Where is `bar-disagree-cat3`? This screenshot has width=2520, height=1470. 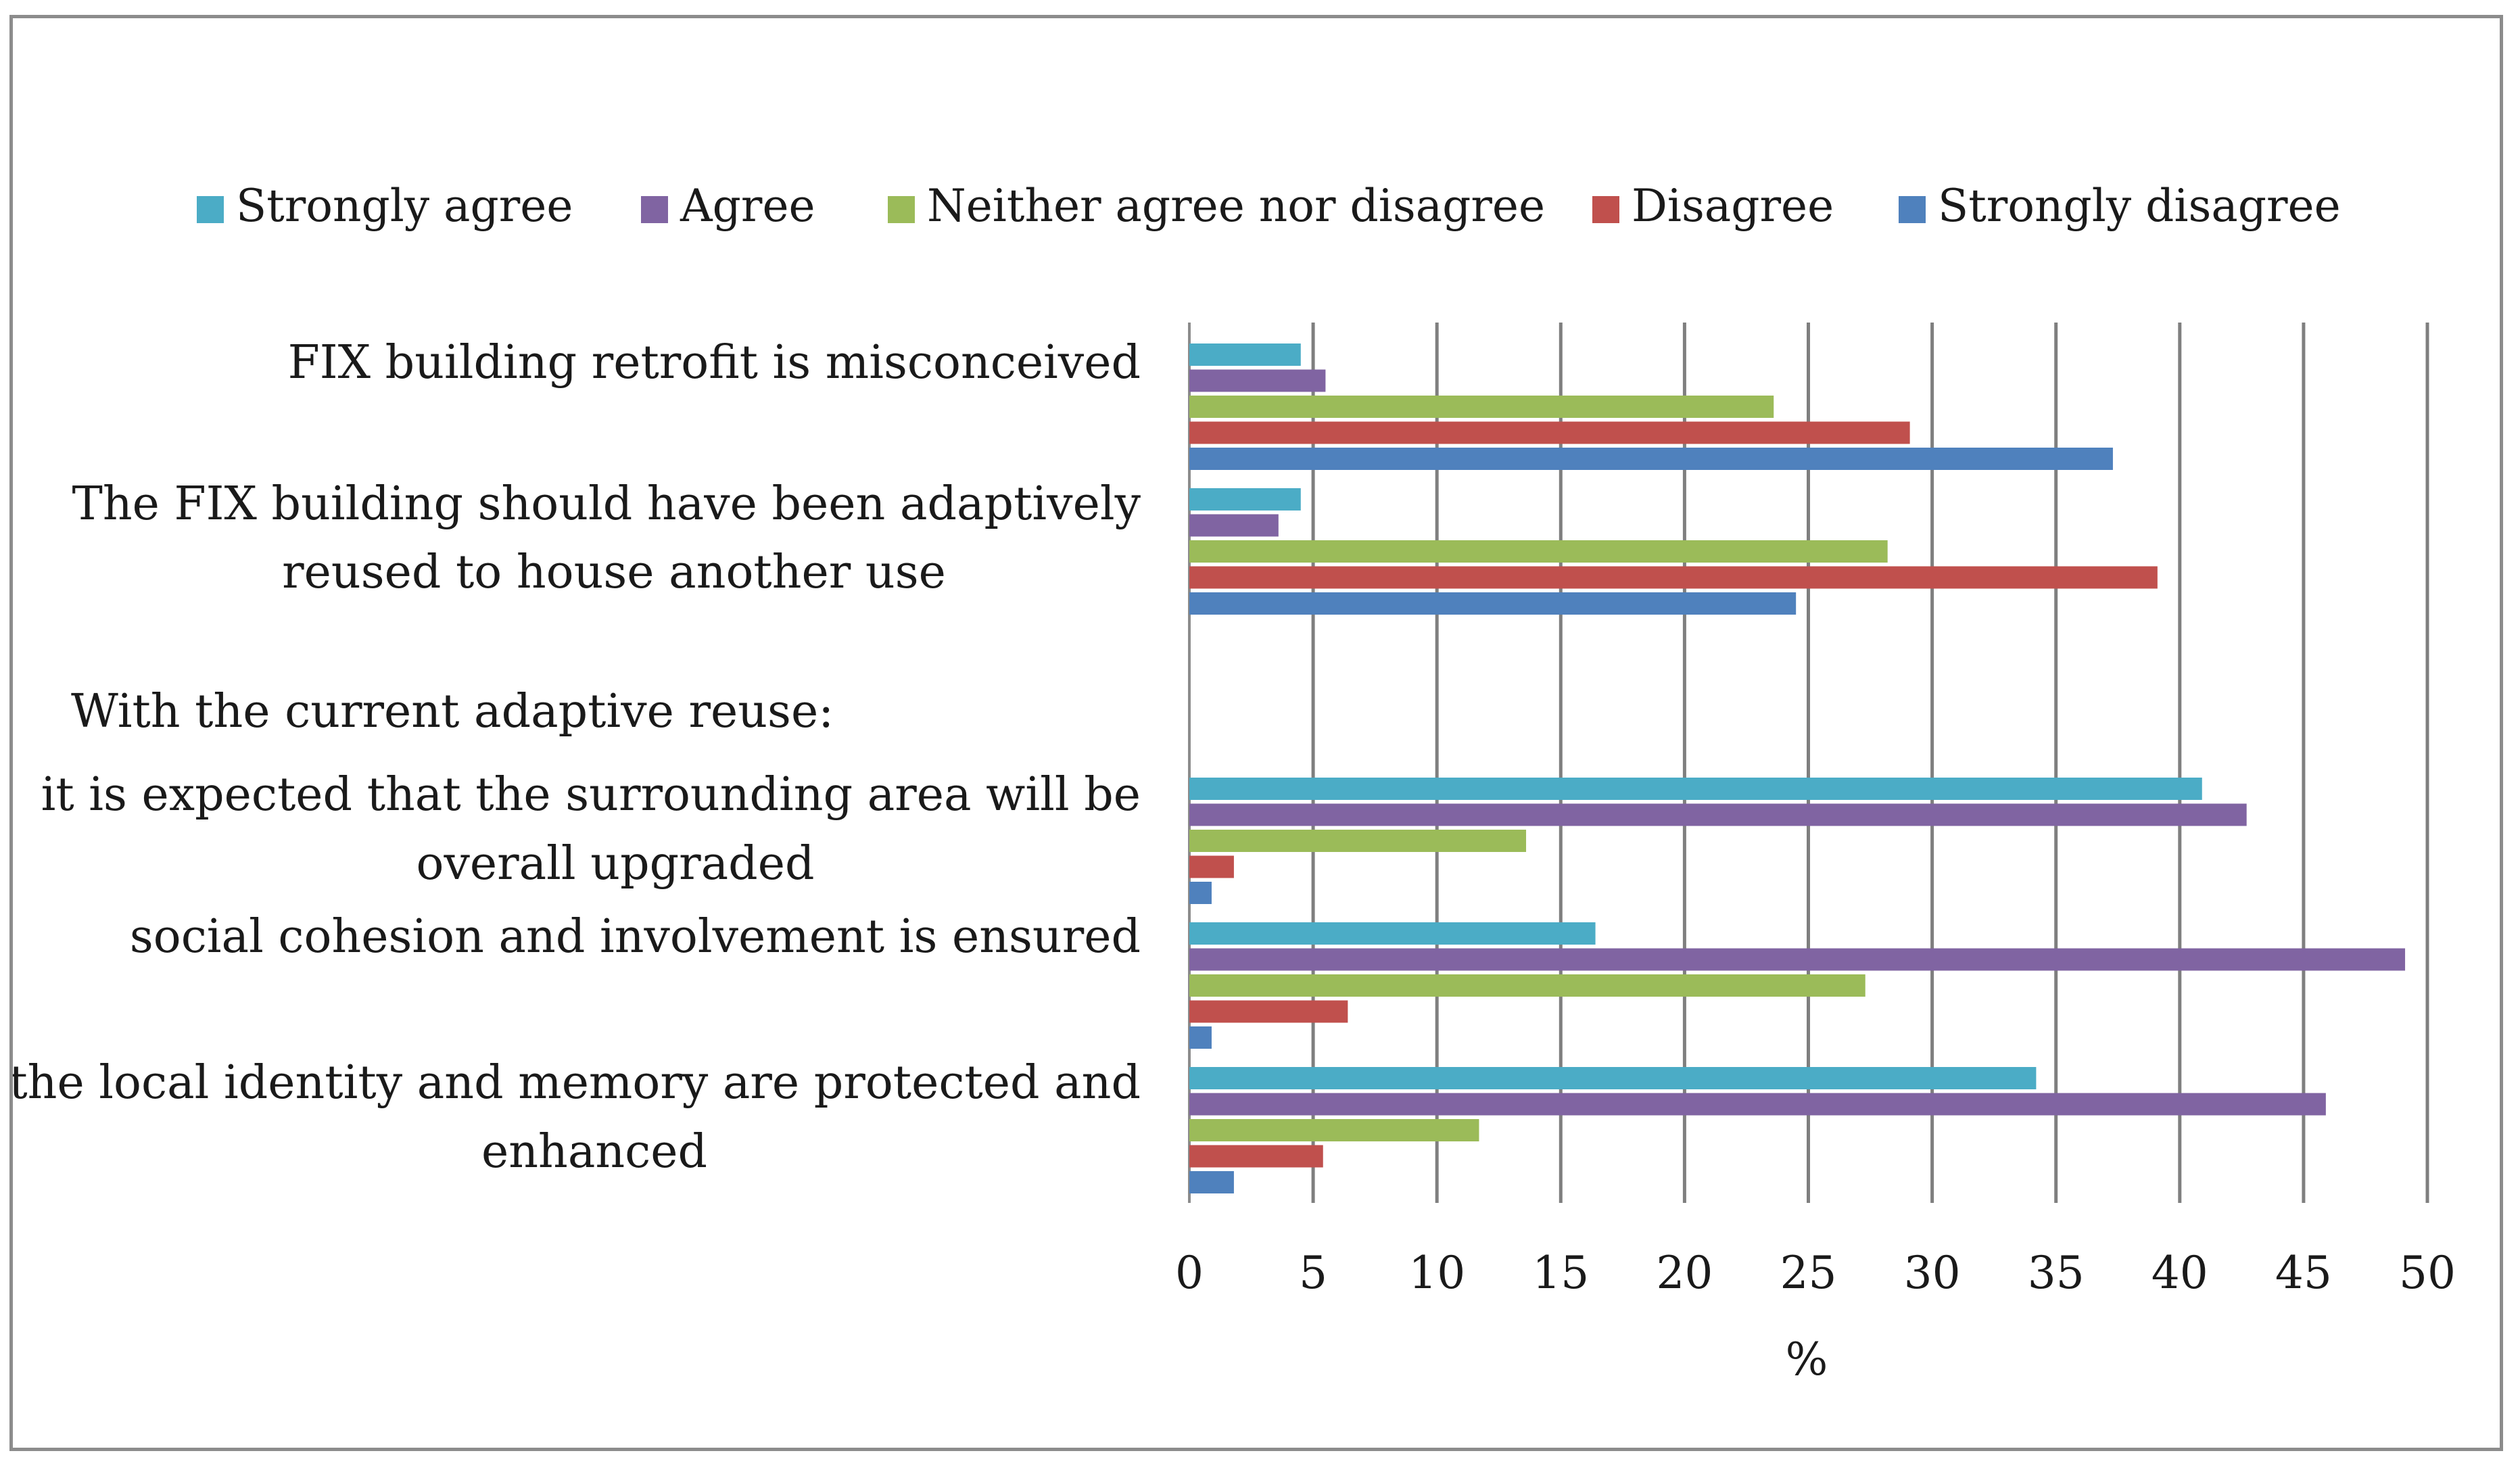 bar-disagree-cat3 is located at coordinates (1212, 867).